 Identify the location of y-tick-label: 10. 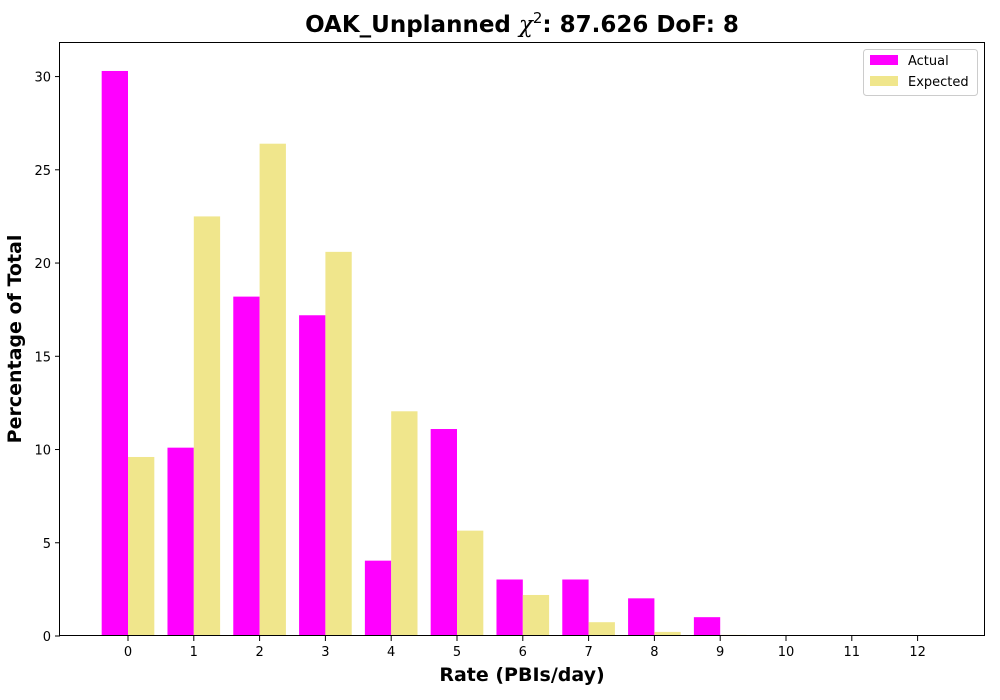
(42, 451).